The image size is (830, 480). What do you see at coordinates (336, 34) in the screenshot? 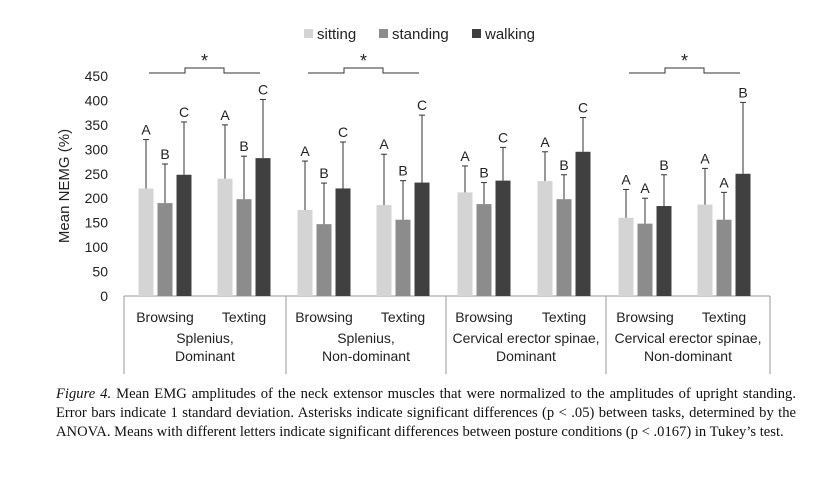
I see `legend-label-sitting: sitting` at bounding box center [336, 34].